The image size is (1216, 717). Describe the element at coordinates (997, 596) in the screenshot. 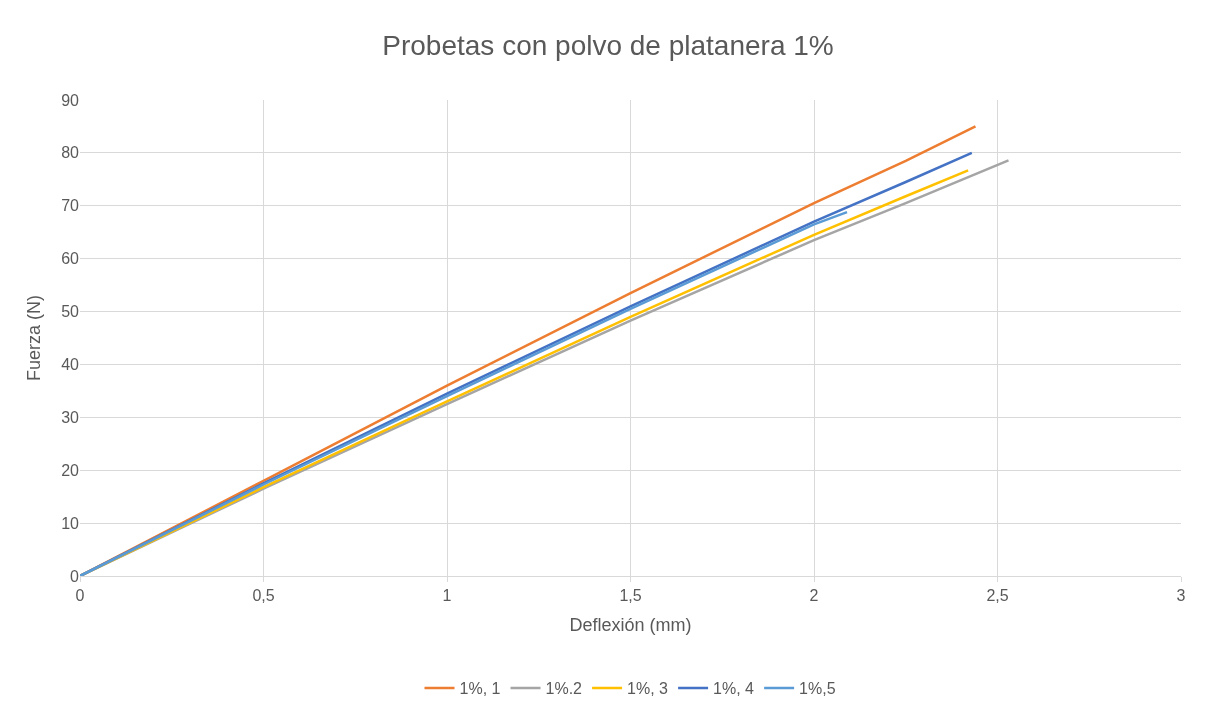

I see `x-tick-label: 2,5` at that location.